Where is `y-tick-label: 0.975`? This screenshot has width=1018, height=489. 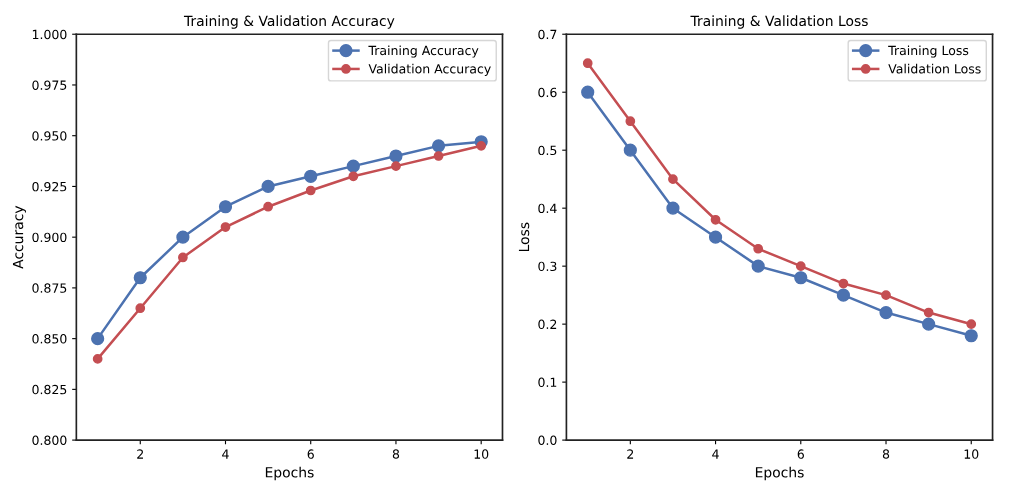
y-tick-label: 0.975 is located at coordinates (49, 85).